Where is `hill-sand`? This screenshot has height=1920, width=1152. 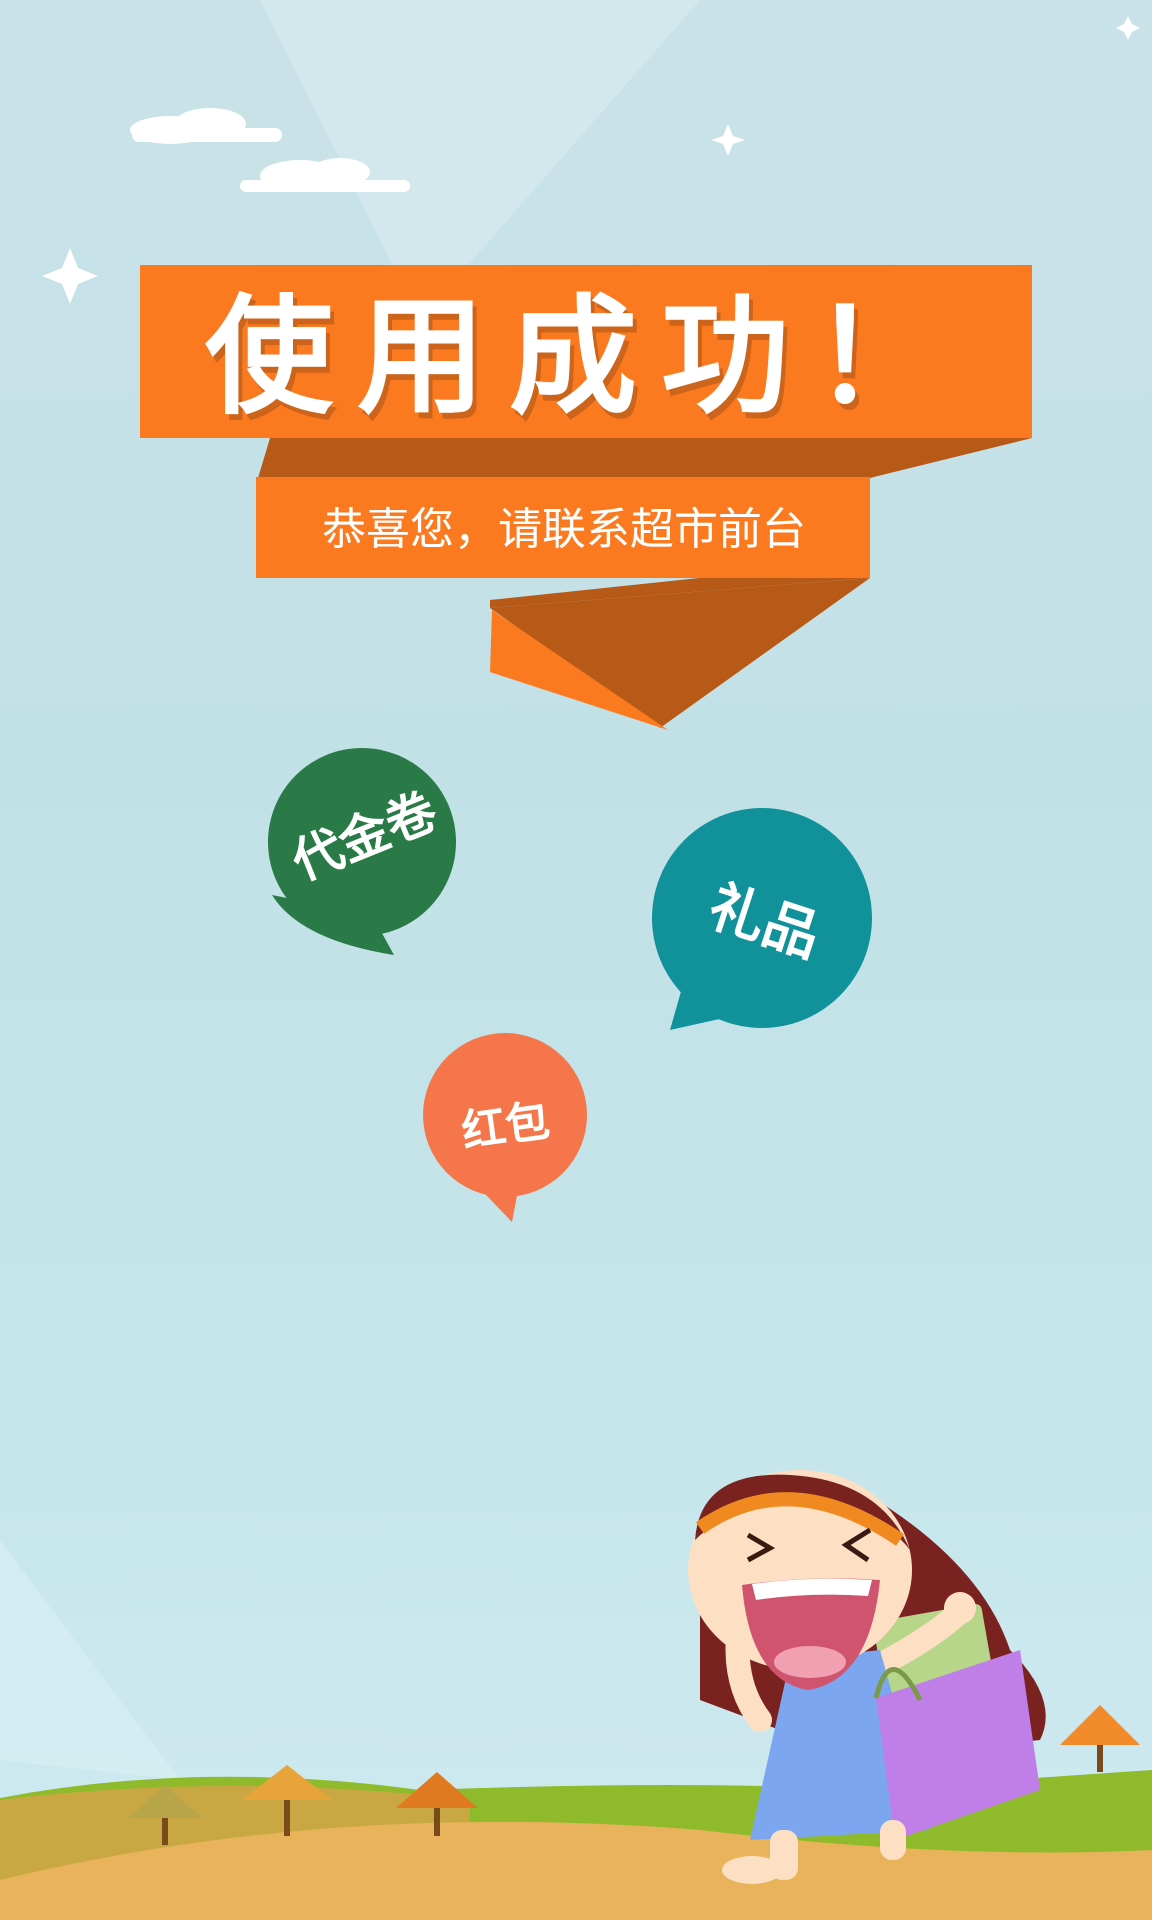
hill-sand is located at coordinates (576, 1870).